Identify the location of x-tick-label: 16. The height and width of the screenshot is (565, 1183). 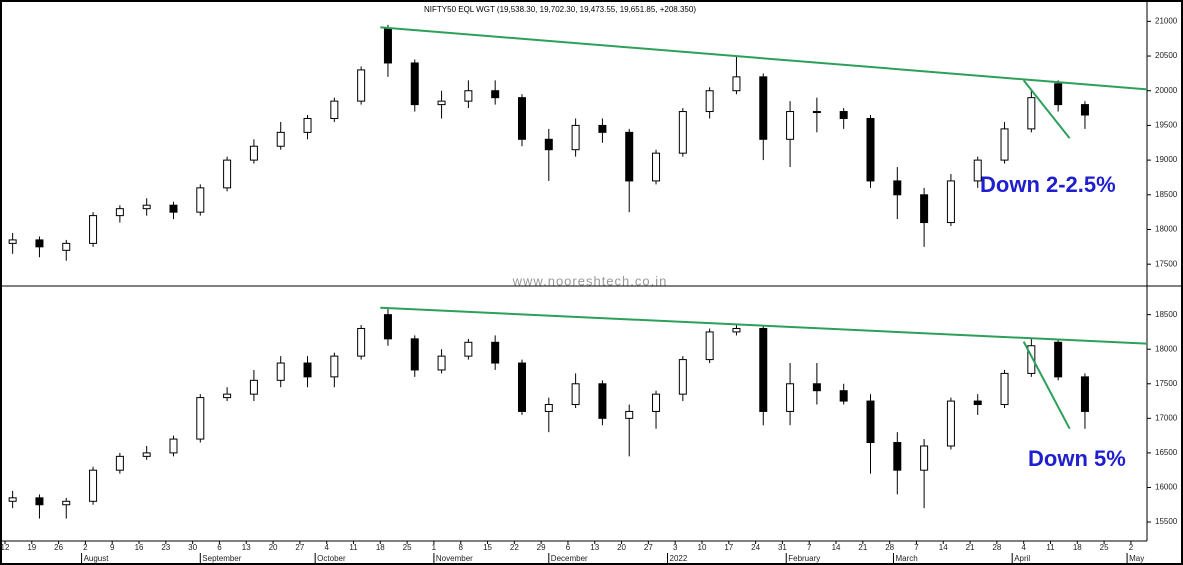
(139, 547).